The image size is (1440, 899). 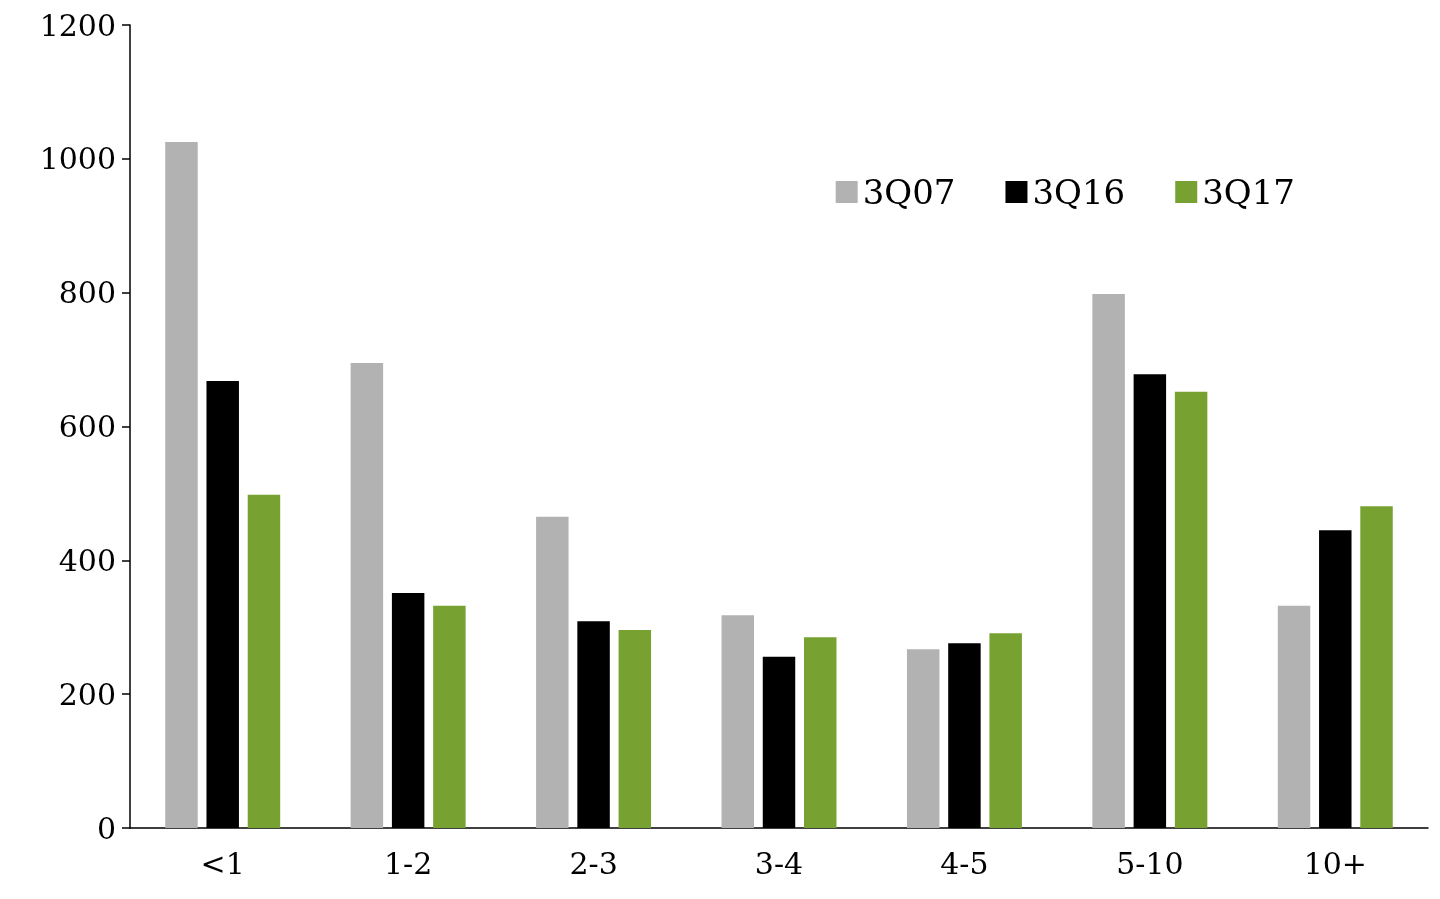 What do you see at coordinates (77, 25) in the screenshot?
I see `y-tick-label: 1200` at bounding box center [77, 25].